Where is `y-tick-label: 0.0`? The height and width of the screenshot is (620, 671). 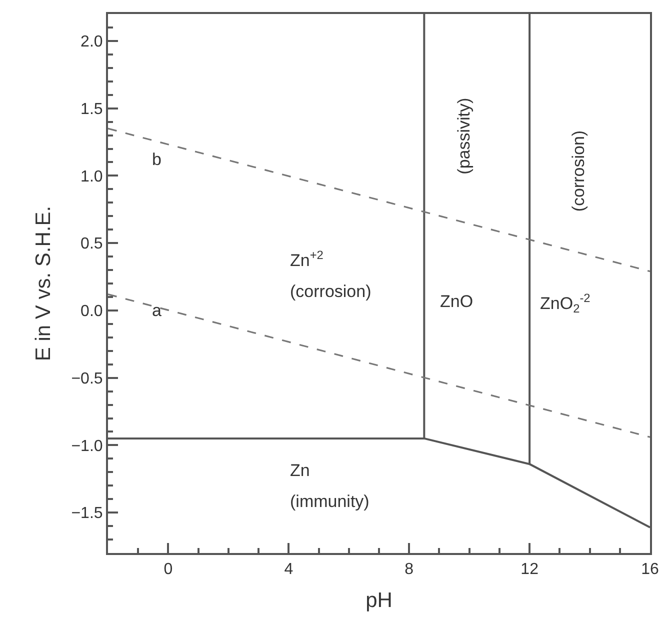
y-tick-label: 0.0 is located at coordinates (91, 311).